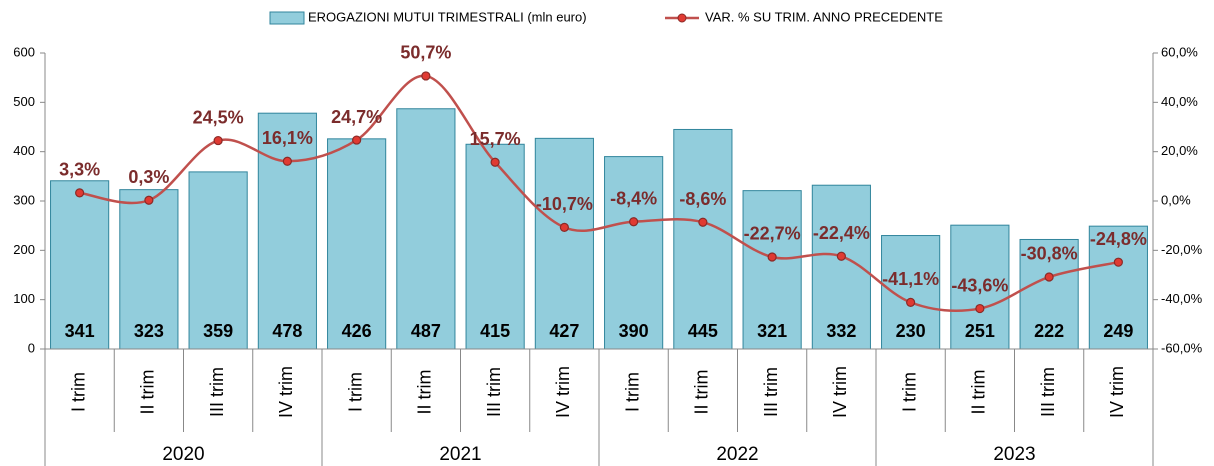  Describe the element at coordinates (24, 101) in the screenshot. I see `y-tick-label: 500` at that location.